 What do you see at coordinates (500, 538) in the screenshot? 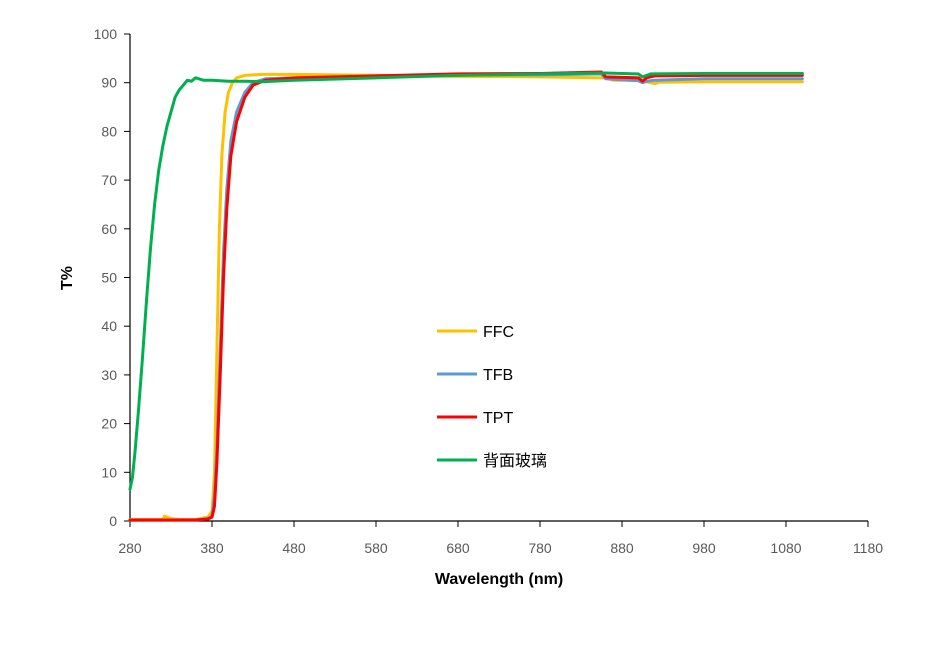
I see `x-axis-ticks: 280 380 480 580 680 780 880 980 1080 1180` at bounding box center [500, 538].